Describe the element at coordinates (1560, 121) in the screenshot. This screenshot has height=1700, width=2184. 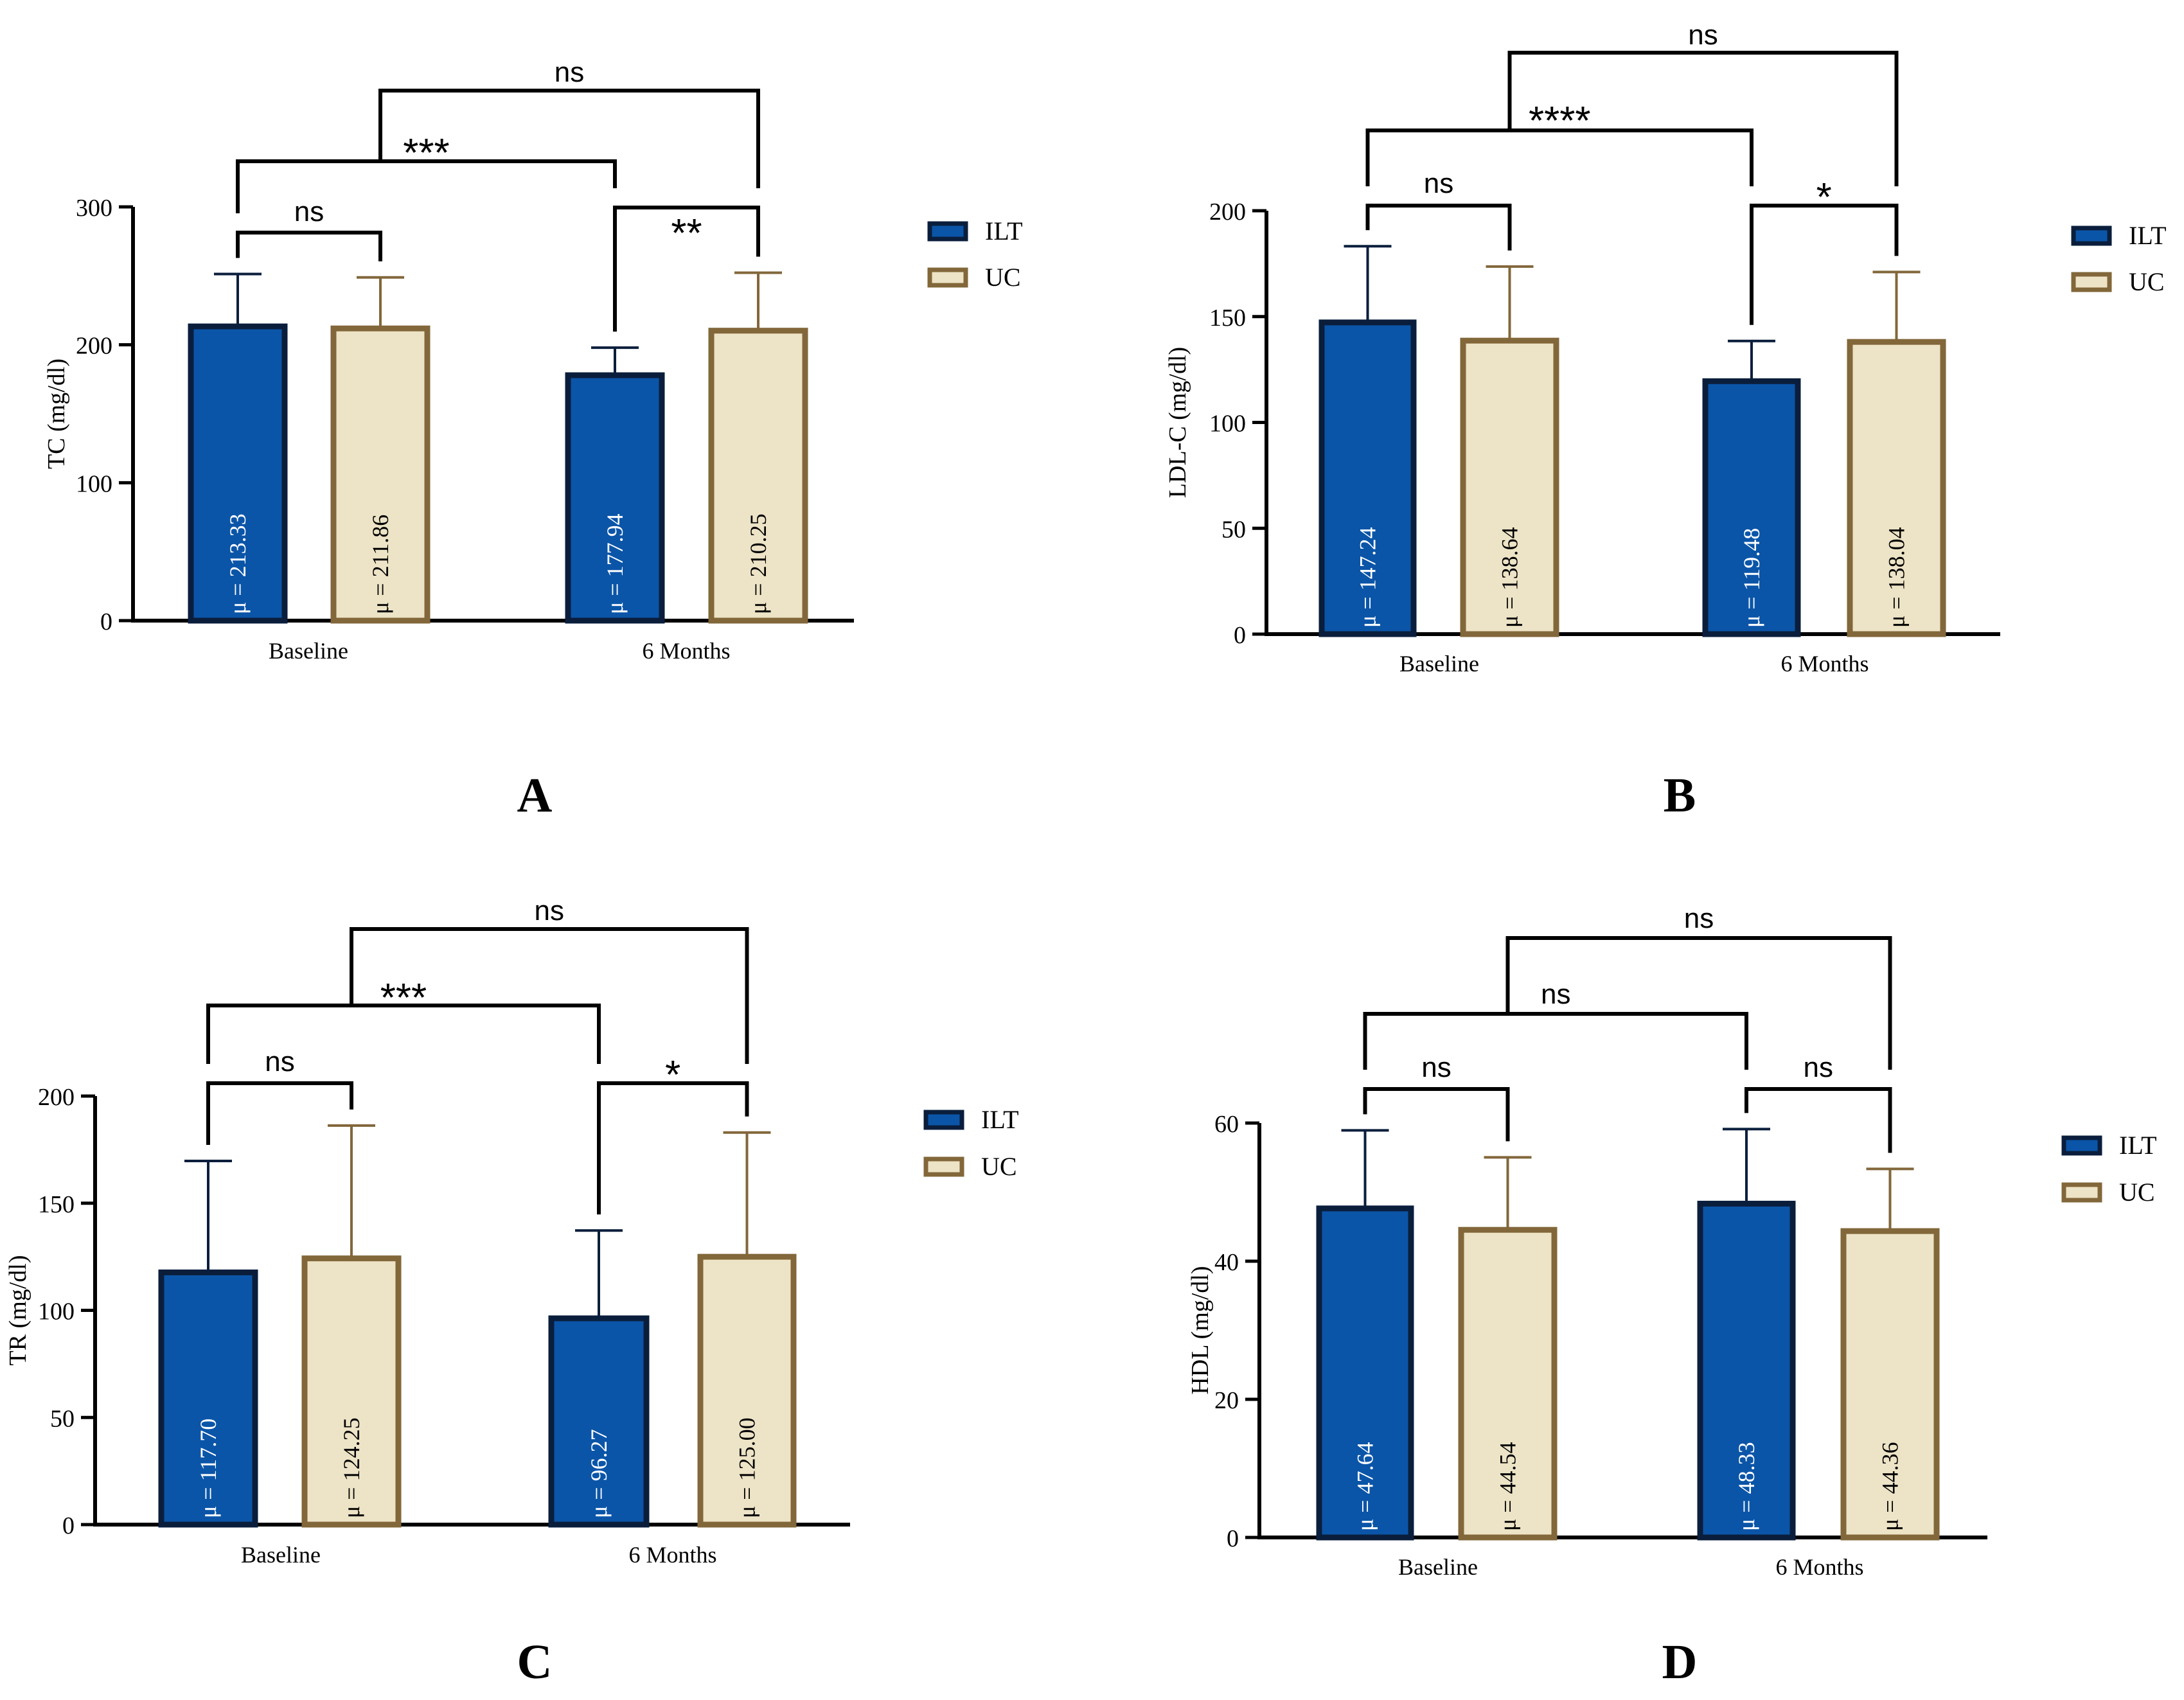
I see `significance-label: ****` at that location.